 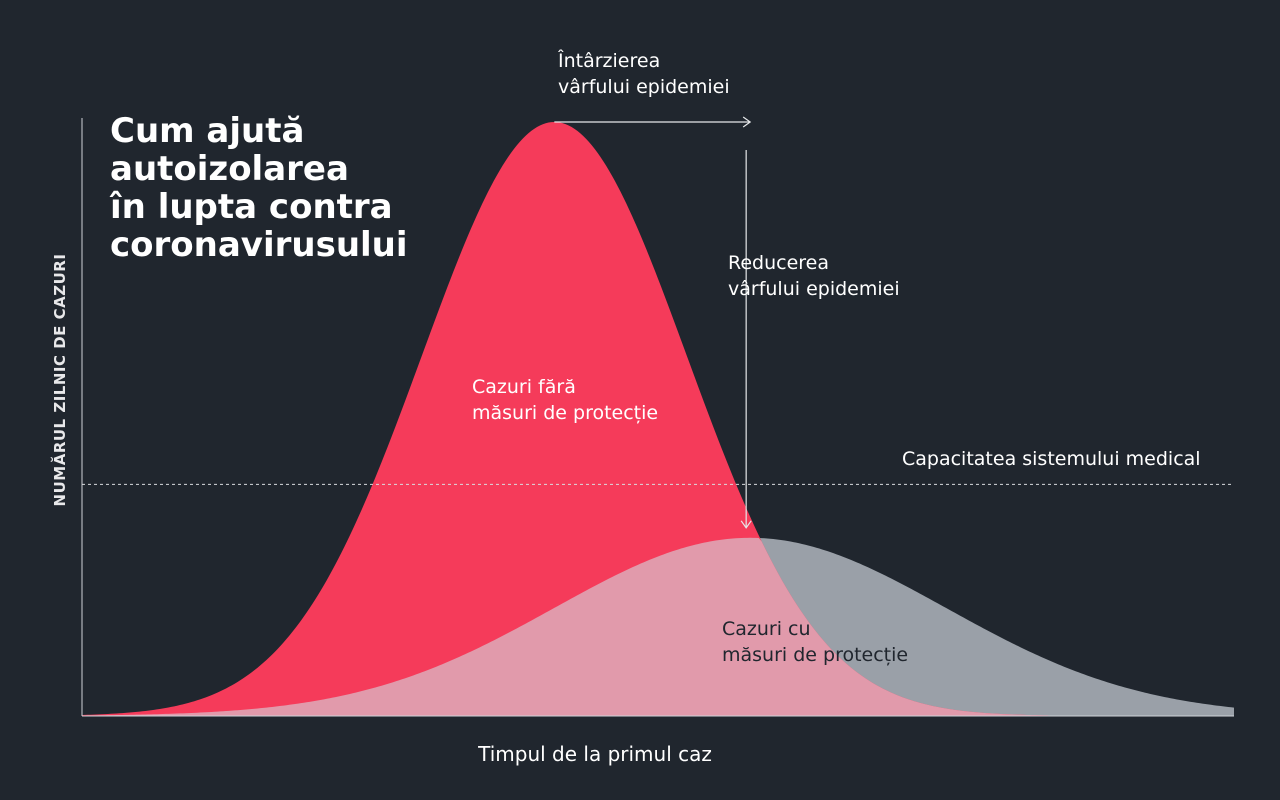 What do you see at coordinates (60, 380) in the screenshot?
I see `y-axis-label: NUMĂRUL ZILNIC DE CAZURI` at bounding box center [60, 380].